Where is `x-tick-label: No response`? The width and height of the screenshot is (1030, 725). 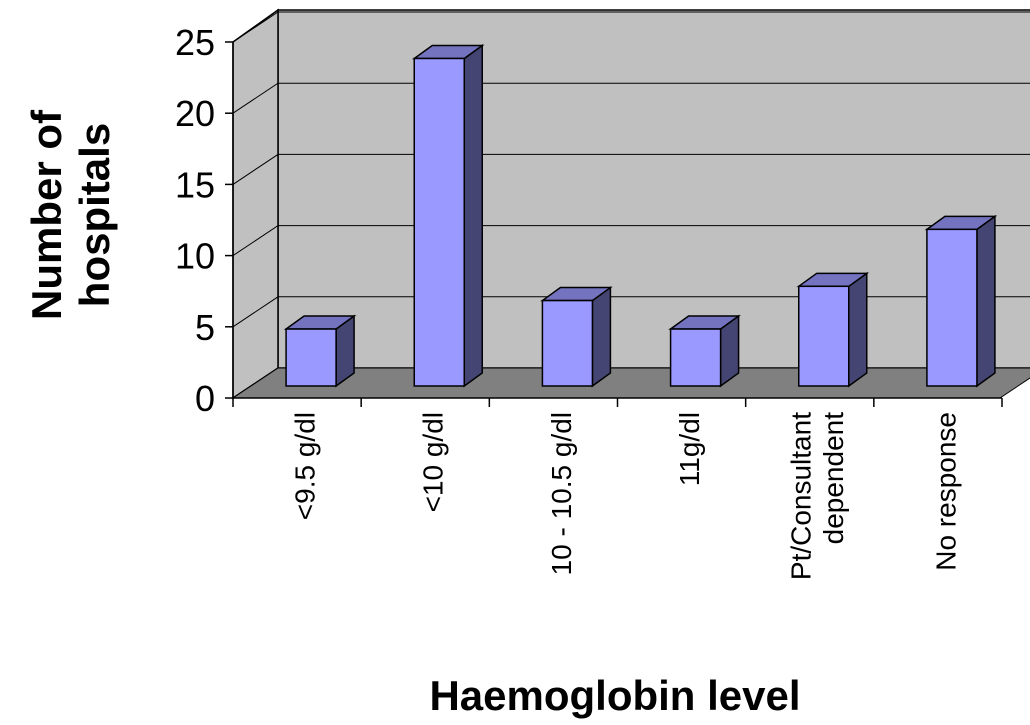 x-tick-label: No response is located at coordinates (945, 491).